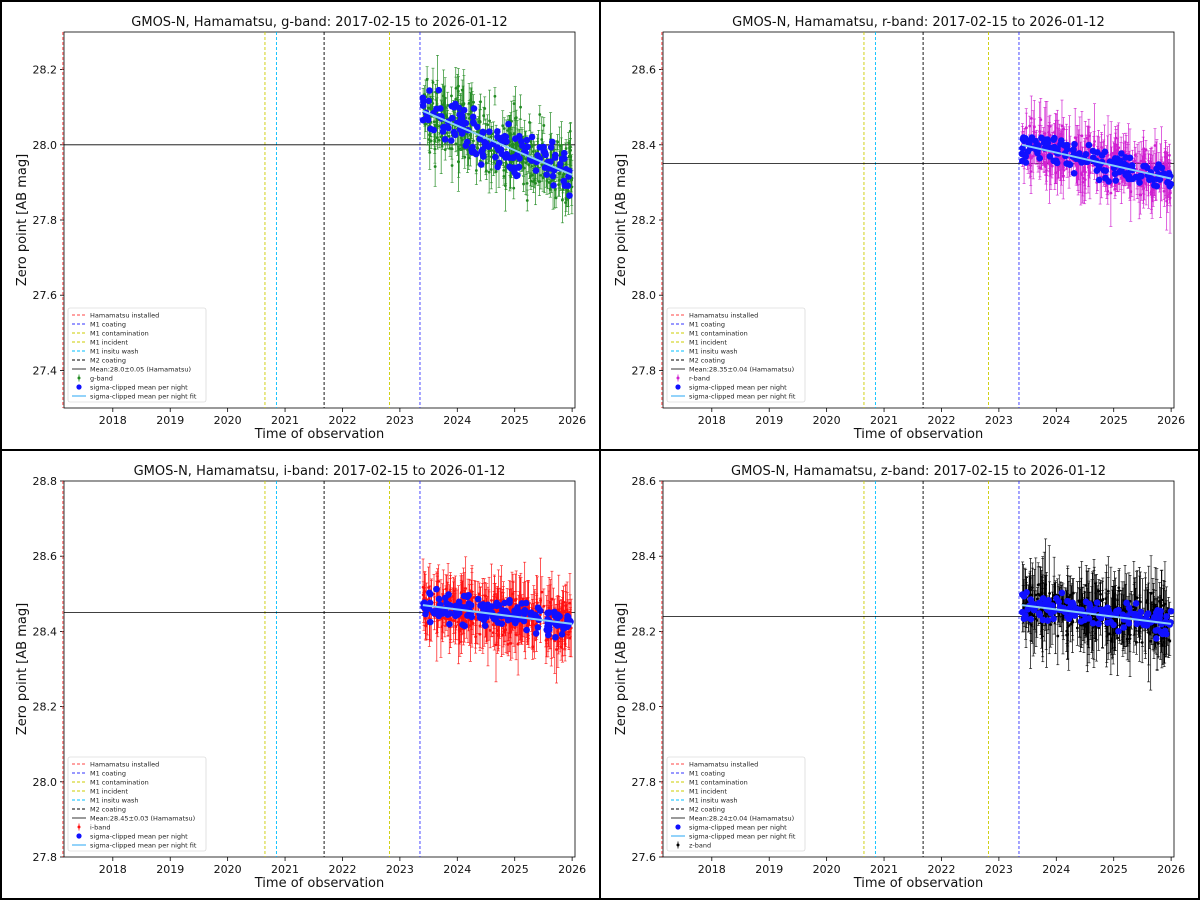 The height and width of the screenshot is (900, 1200). Describe the element at coordinates (400, 869) in the screenshot. I see `x-tick-label: 2023` at that location.